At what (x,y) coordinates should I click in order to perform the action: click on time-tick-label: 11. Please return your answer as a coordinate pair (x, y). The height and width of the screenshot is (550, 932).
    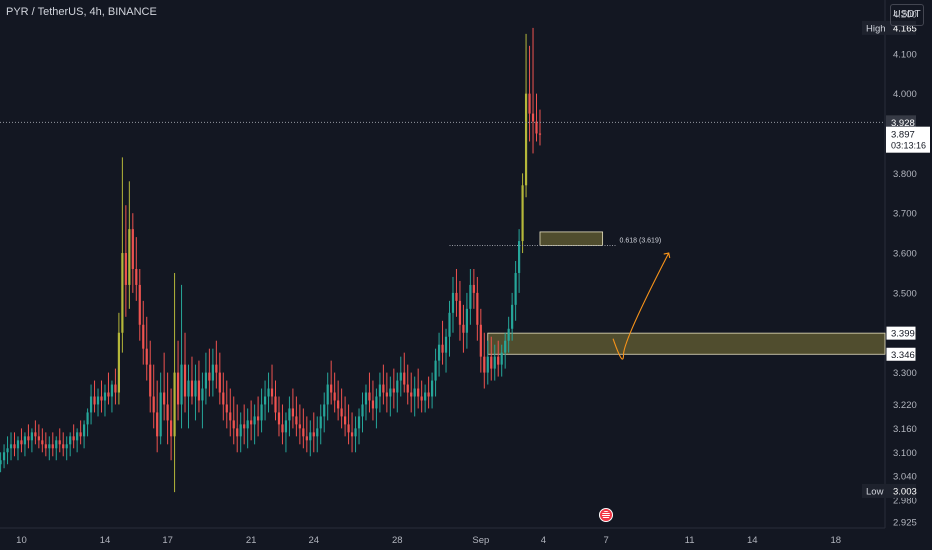
    Looking at the image, I should click on (690, 540).